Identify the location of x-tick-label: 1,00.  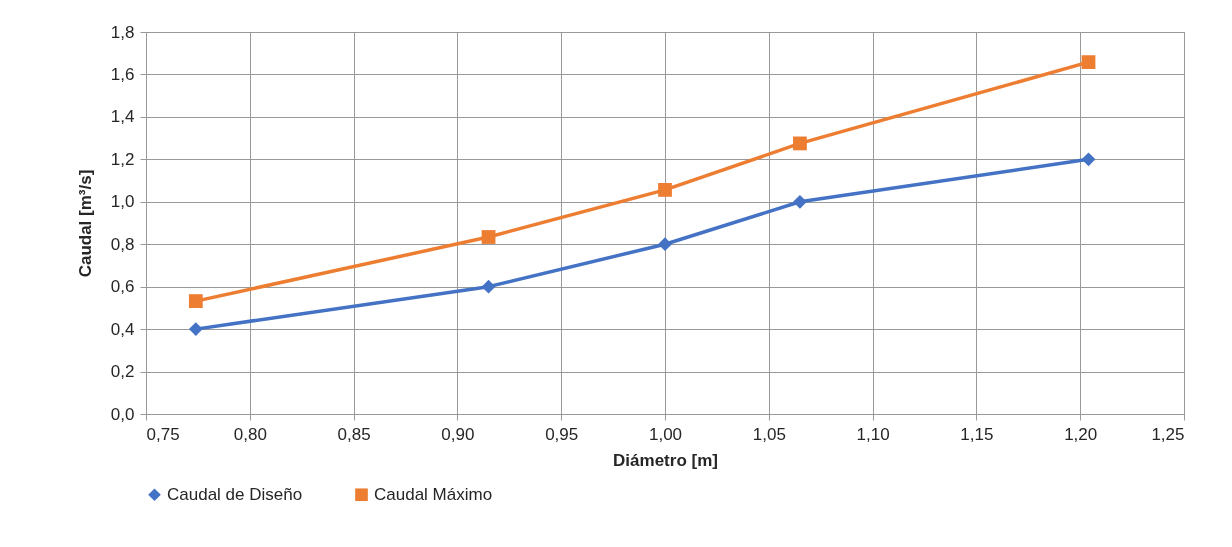
(665, 434).